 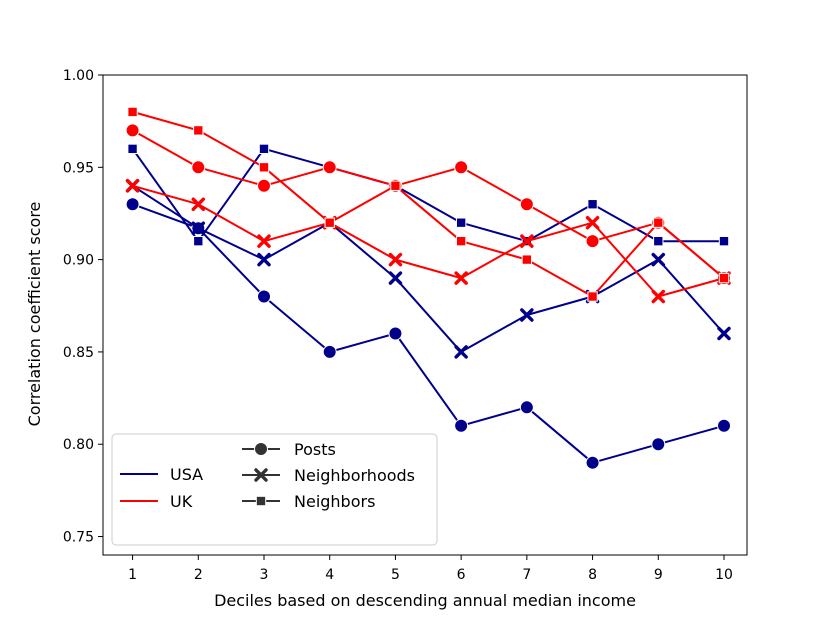 I want to click on legend-marker-neighborhoods-stroke-b, so click(x=261, y=475).